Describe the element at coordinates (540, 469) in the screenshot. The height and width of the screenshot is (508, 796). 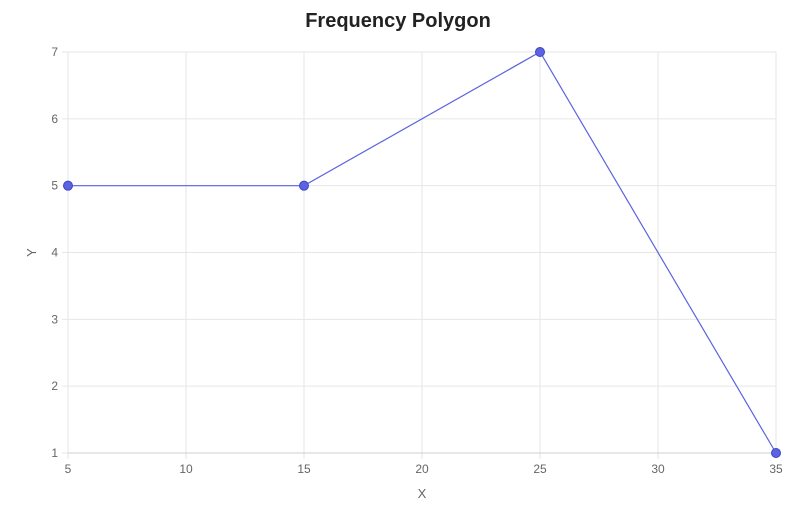
I see `x-tick-label: 25` at that location.